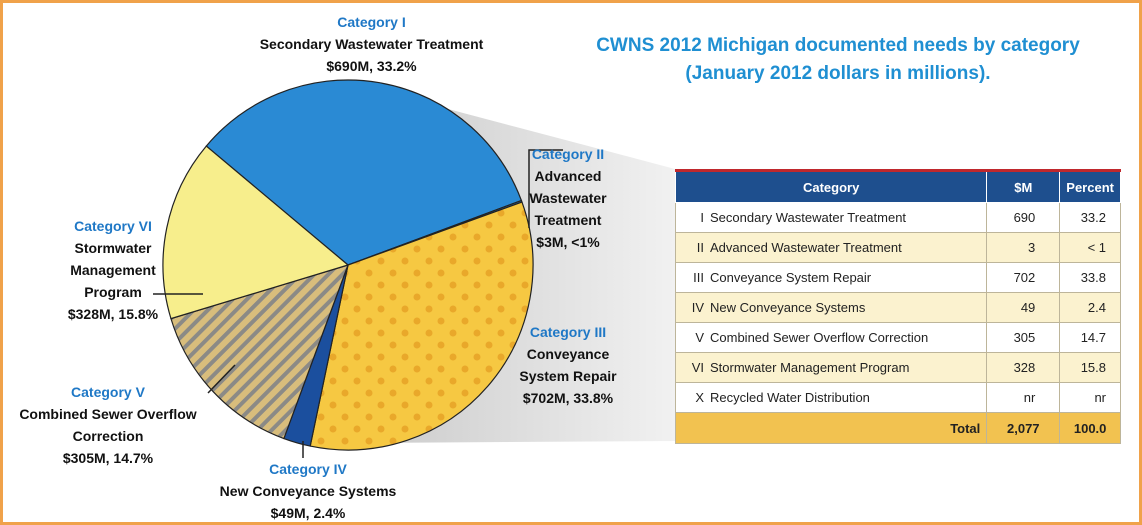 This screenshot has height=525, width=1142. I want to click on category-name: Advanced Wastewater Treatment, so click(568, 198).